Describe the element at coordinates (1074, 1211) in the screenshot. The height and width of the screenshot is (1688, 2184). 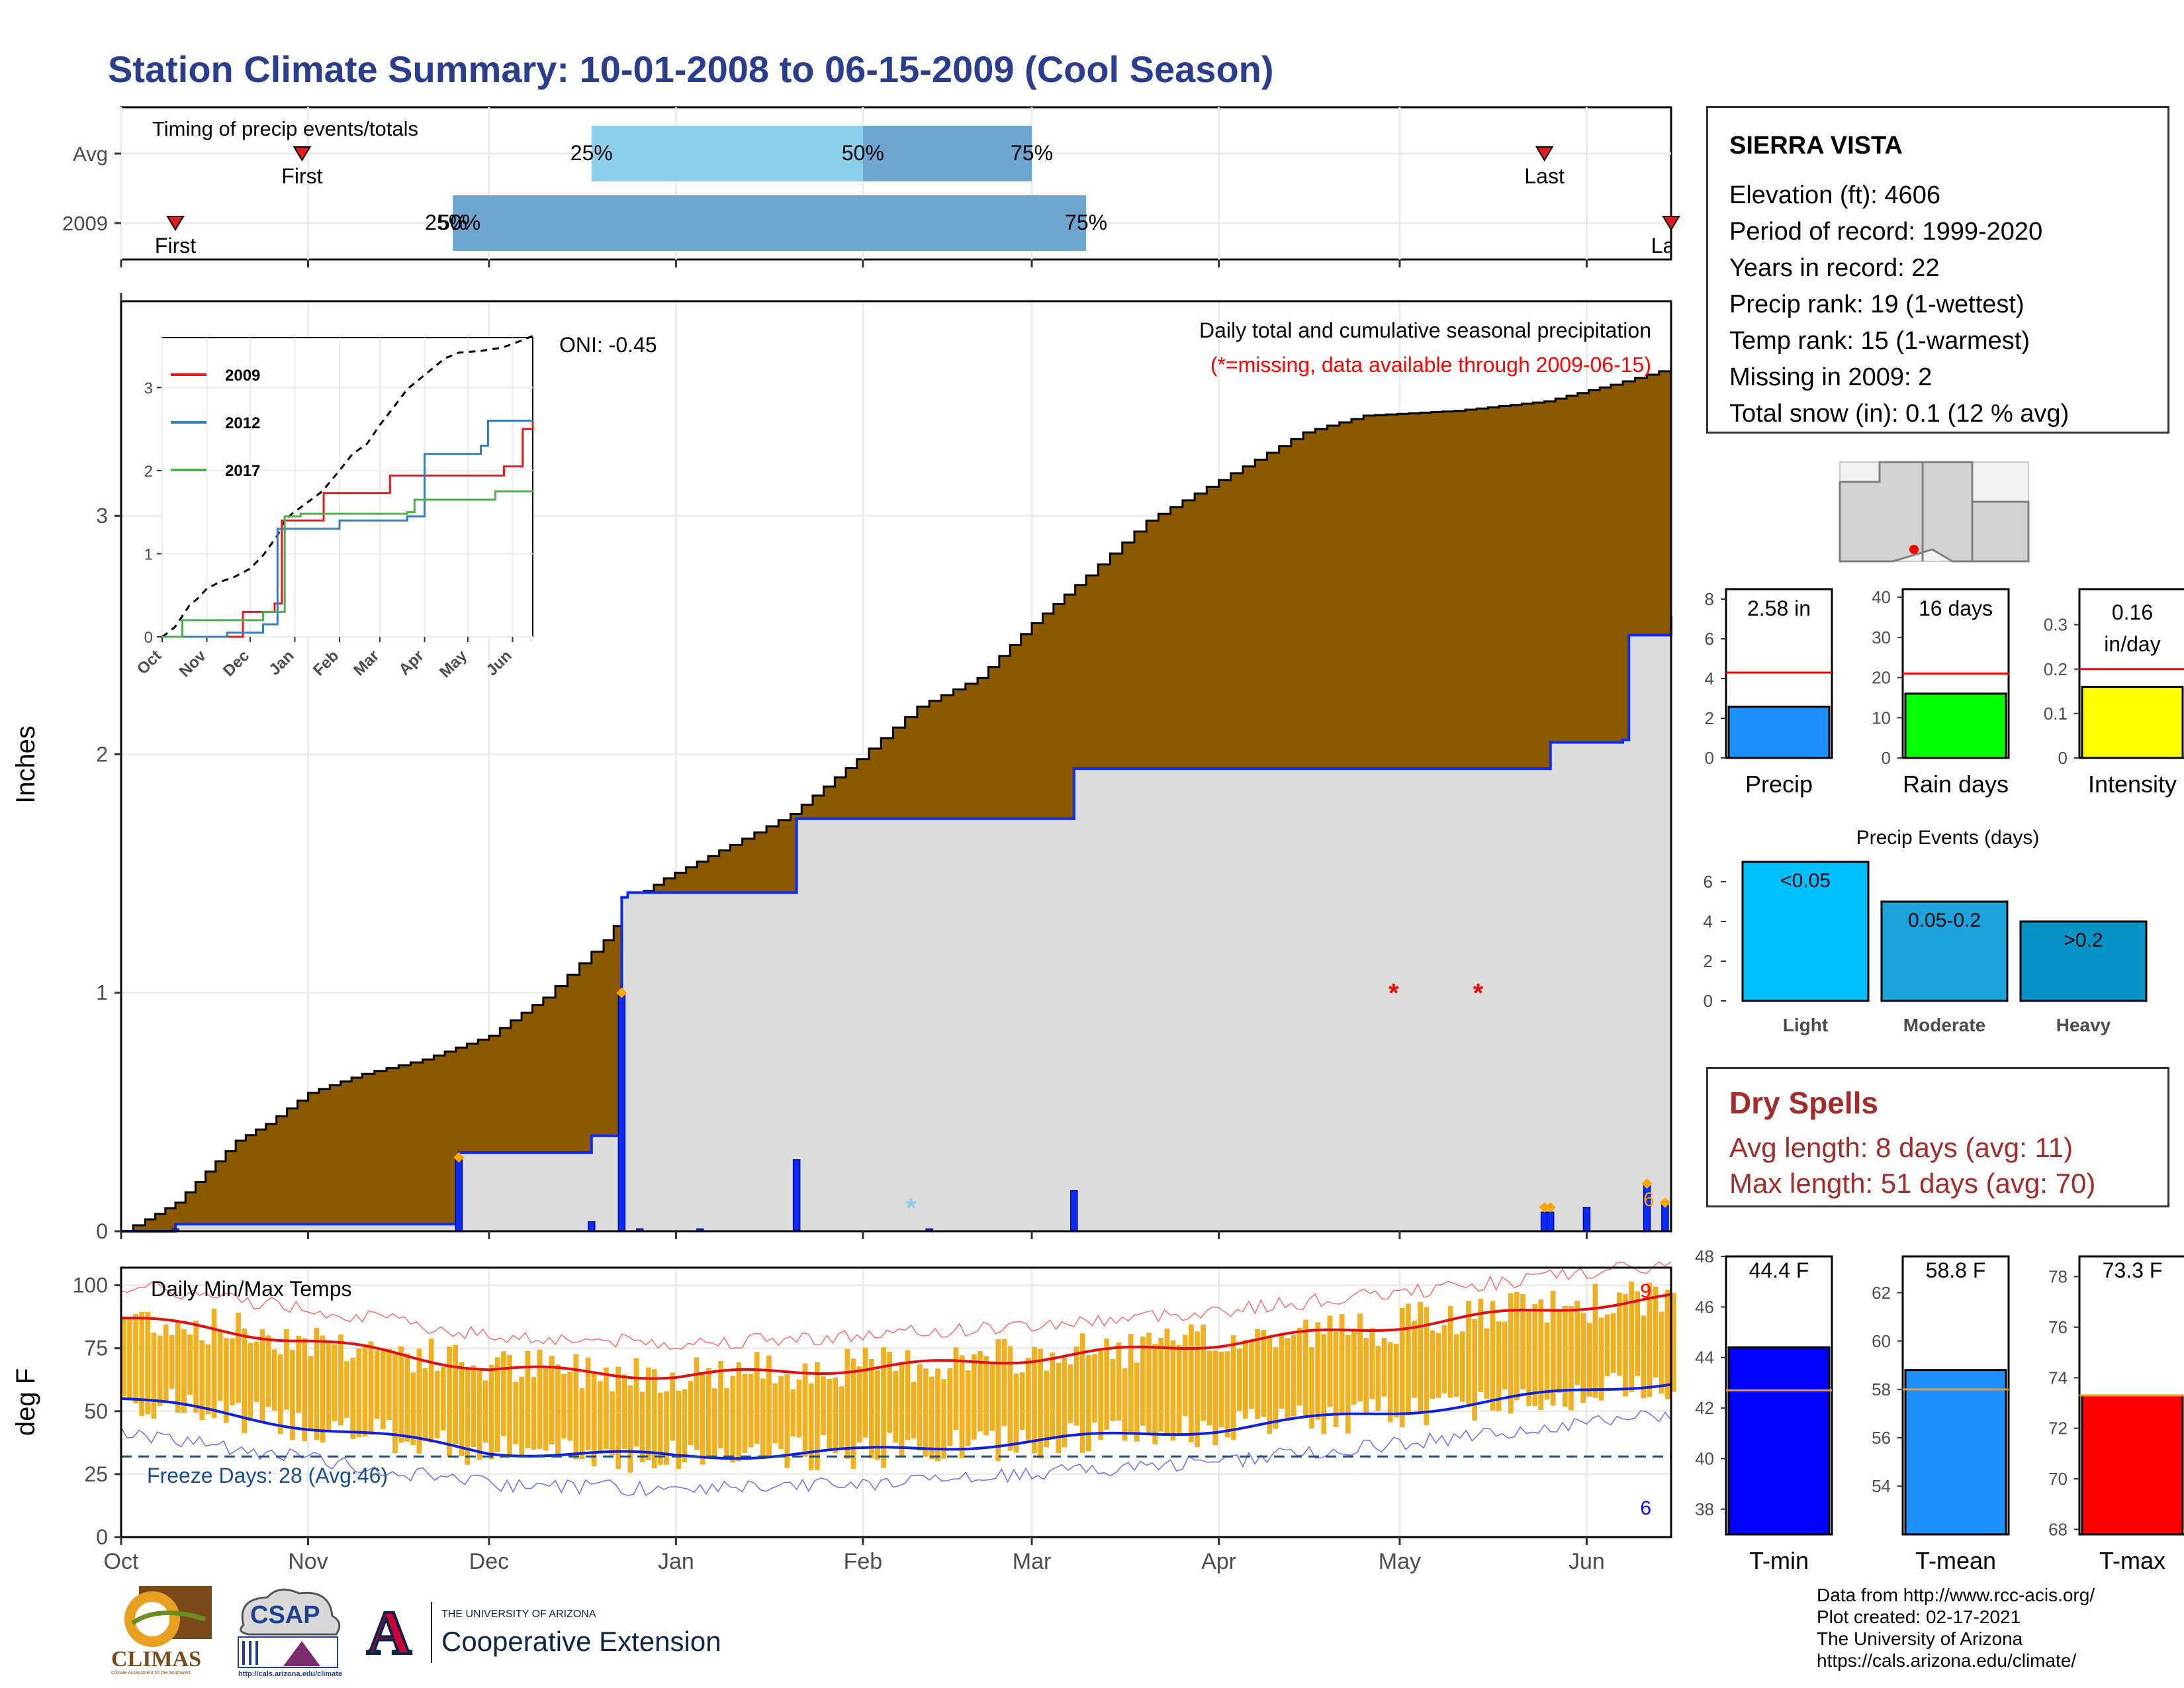
I see `daily-precip-bar` at that location.